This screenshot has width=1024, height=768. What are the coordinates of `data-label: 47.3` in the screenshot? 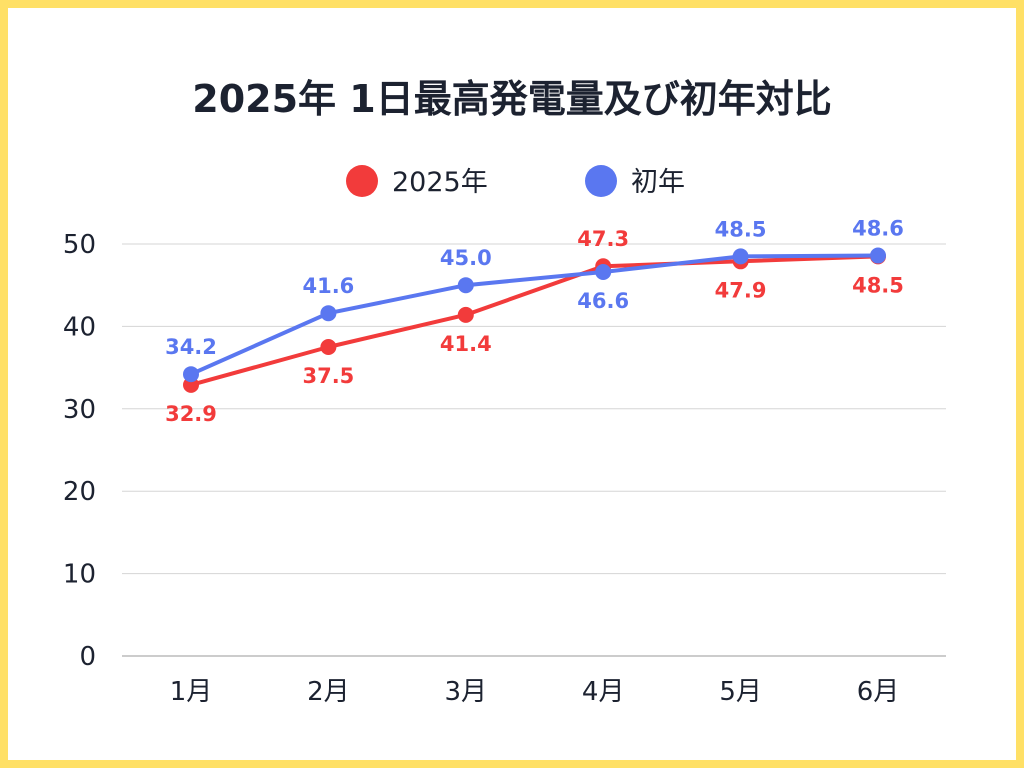 It's located at (603, 239).